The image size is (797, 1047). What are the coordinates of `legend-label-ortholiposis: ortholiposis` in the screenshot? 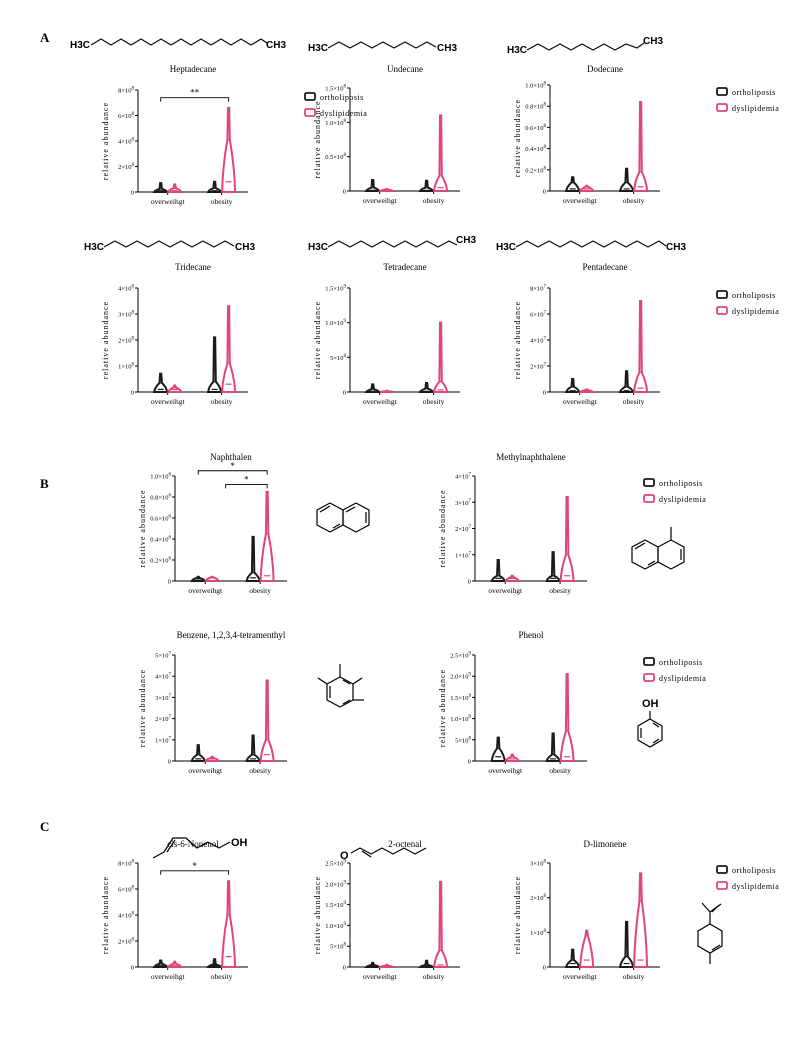 It's located at (754, 870).